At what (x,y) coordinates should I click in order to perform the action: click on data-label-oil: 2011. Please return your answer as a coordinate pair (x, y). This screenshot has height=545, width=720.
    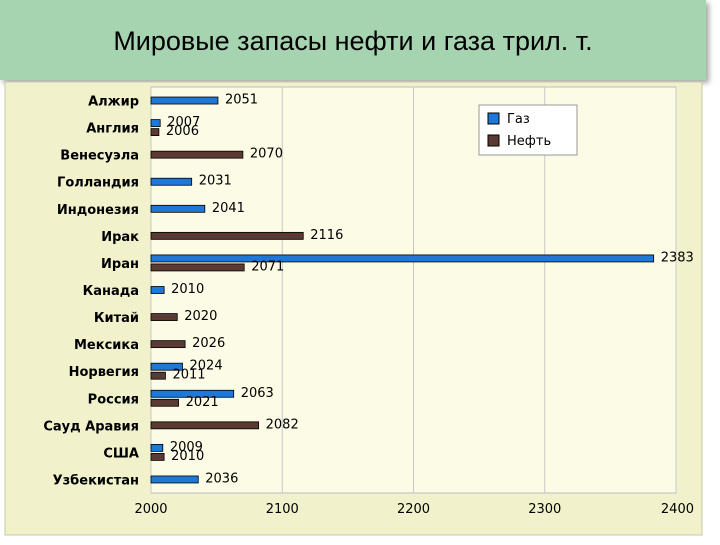
    Looking at the image, I should click on (188, 375).